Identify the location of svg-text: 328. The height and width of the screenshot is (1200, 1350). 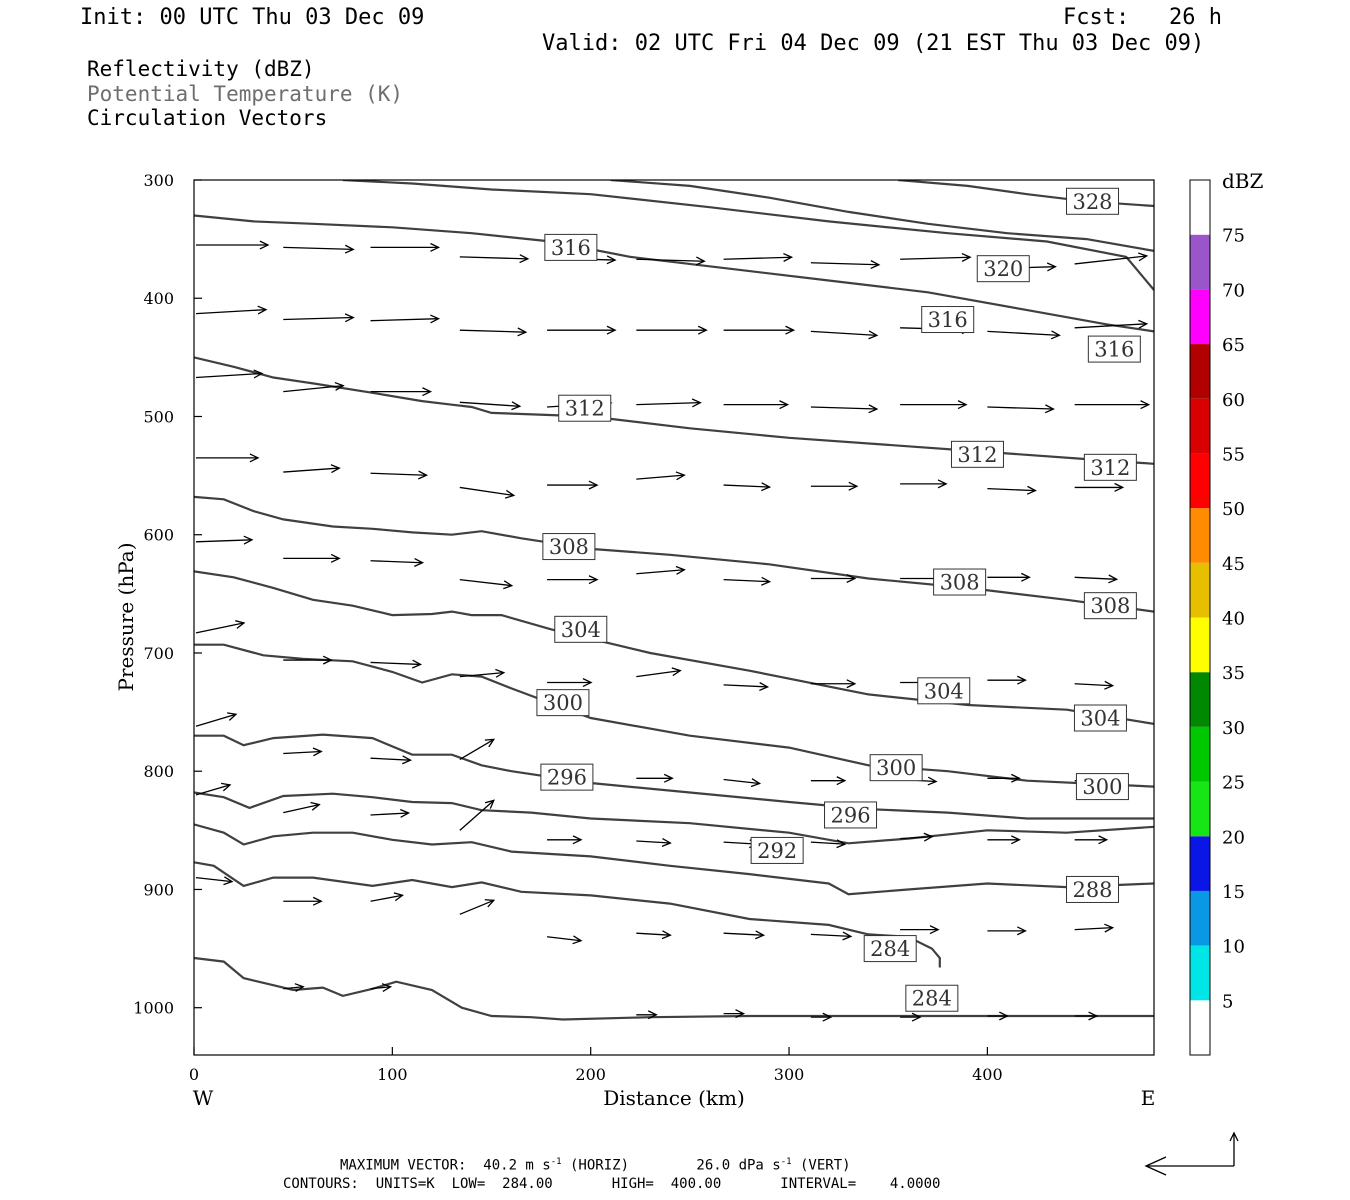
(1092, 202).